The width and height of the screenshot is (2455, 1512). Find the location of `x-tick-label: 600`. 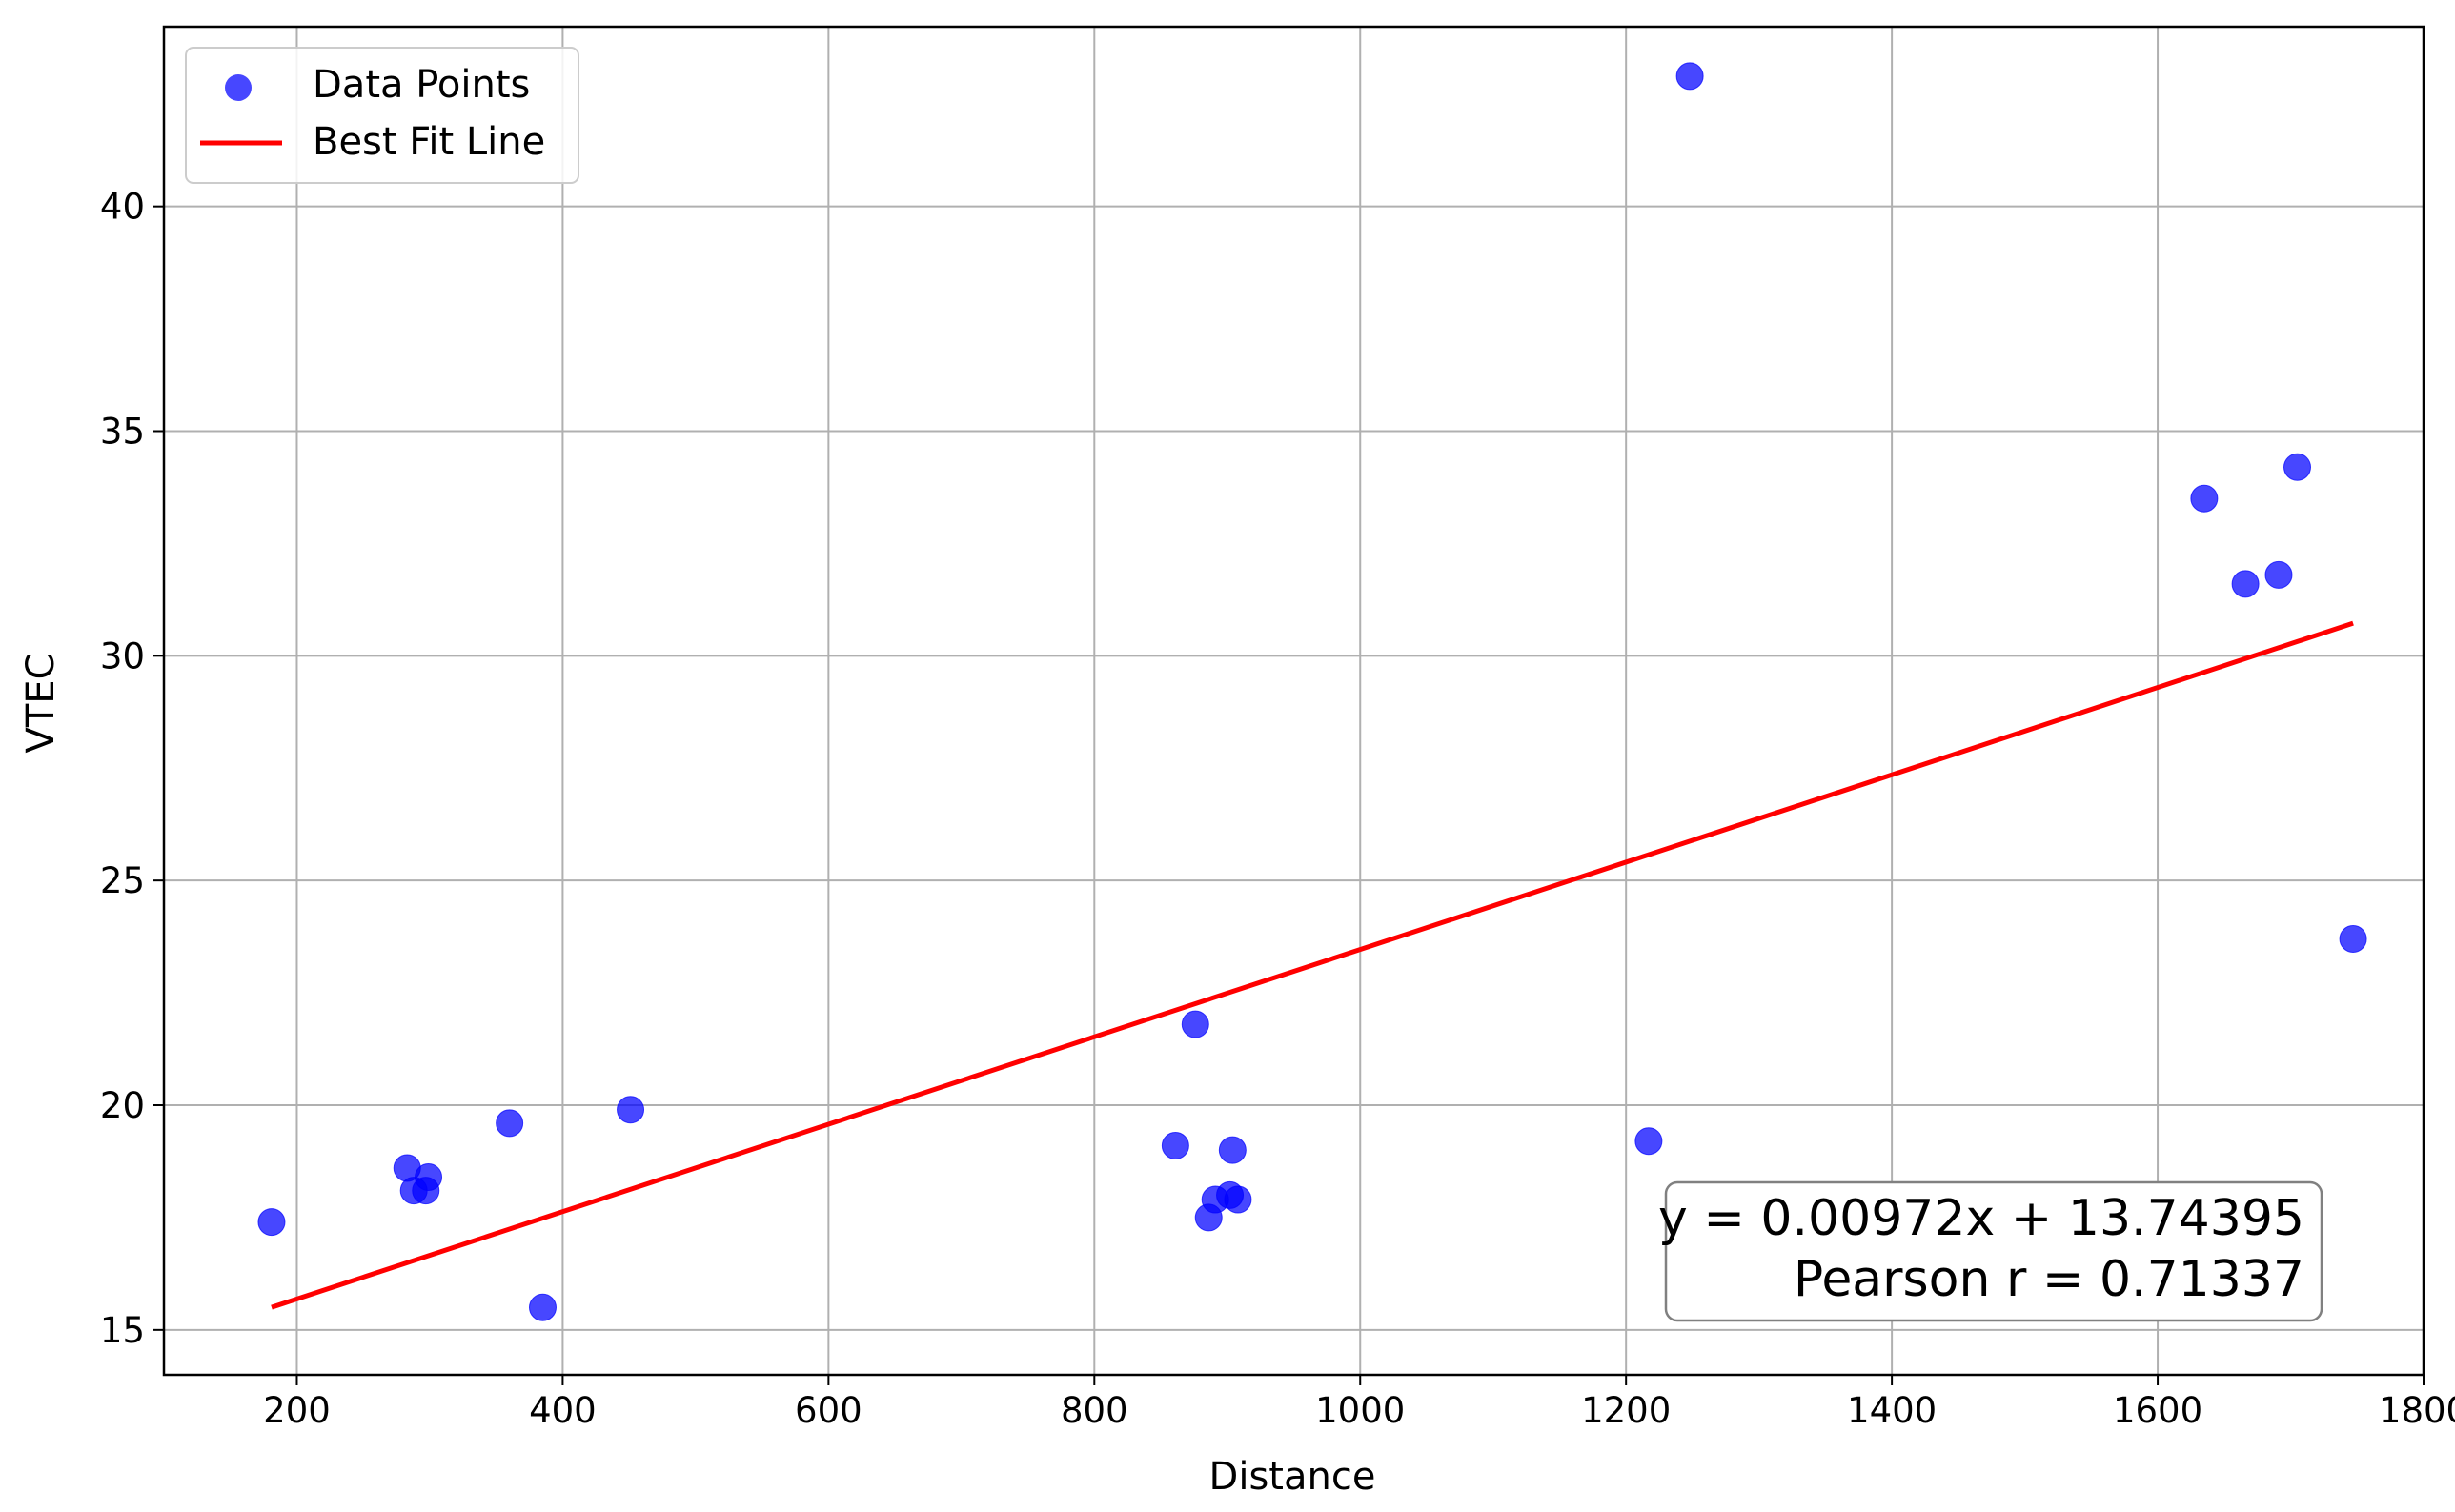

x-tick-label: 600 is located at coordinates (828, 1410).